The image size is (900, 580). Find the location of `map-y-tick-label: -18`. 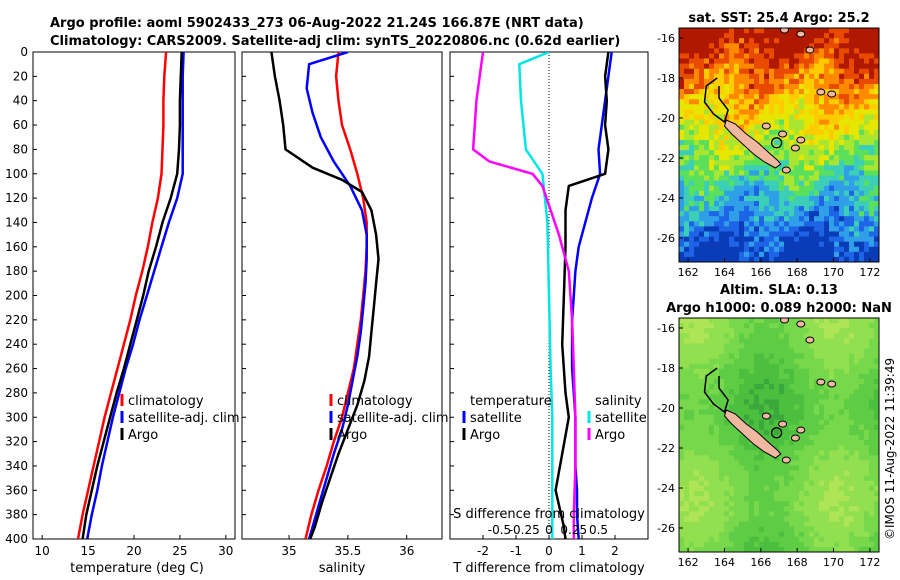

map-y-tick-label: -18 is located at coordinates (666, 78).